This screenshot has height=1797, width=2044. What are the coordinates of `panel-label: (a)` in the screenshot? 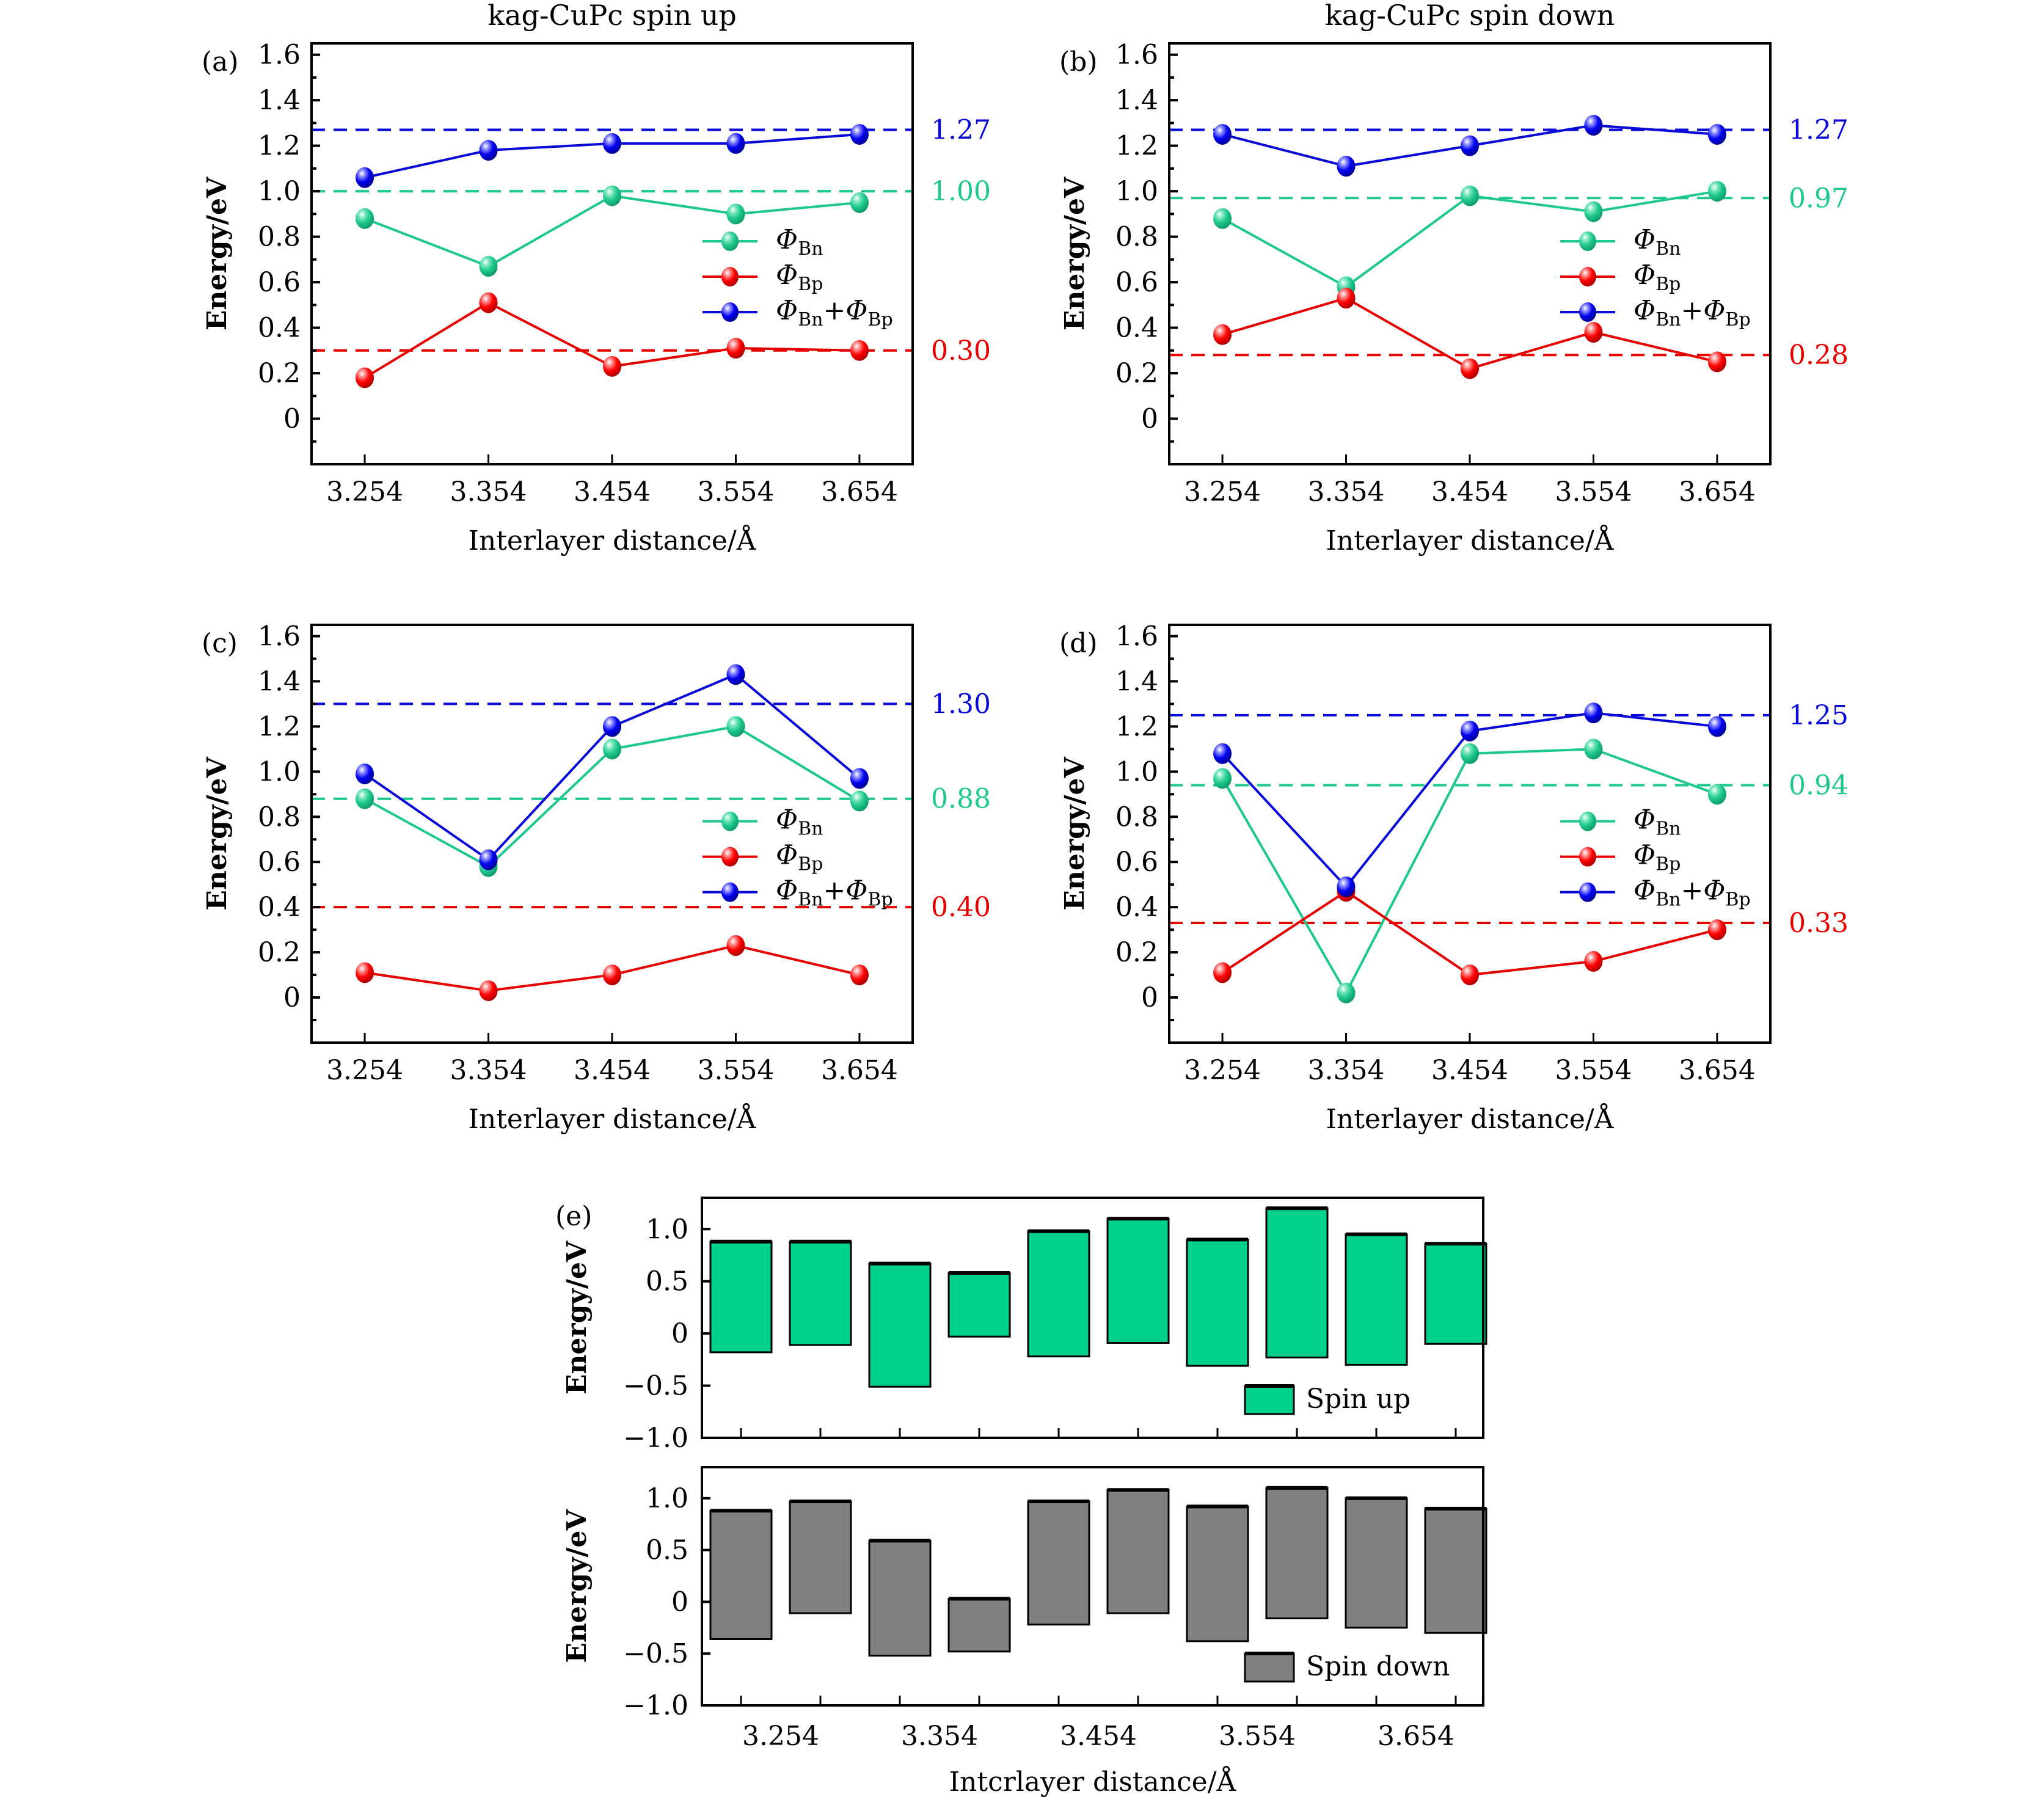 It's located at (221, 62).